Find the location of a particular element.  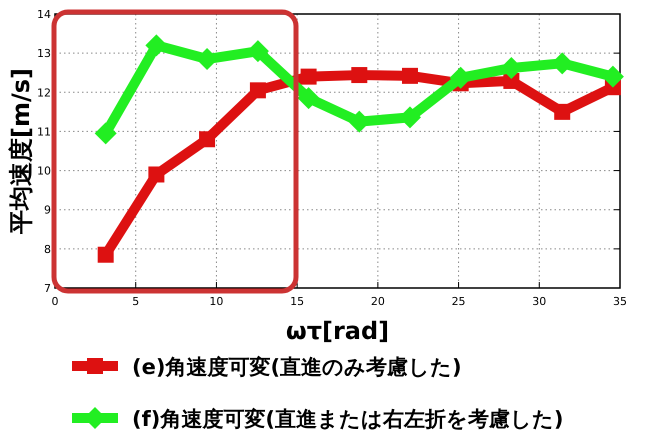

x-tick-label: 10 is located at coordinates (216, 301).